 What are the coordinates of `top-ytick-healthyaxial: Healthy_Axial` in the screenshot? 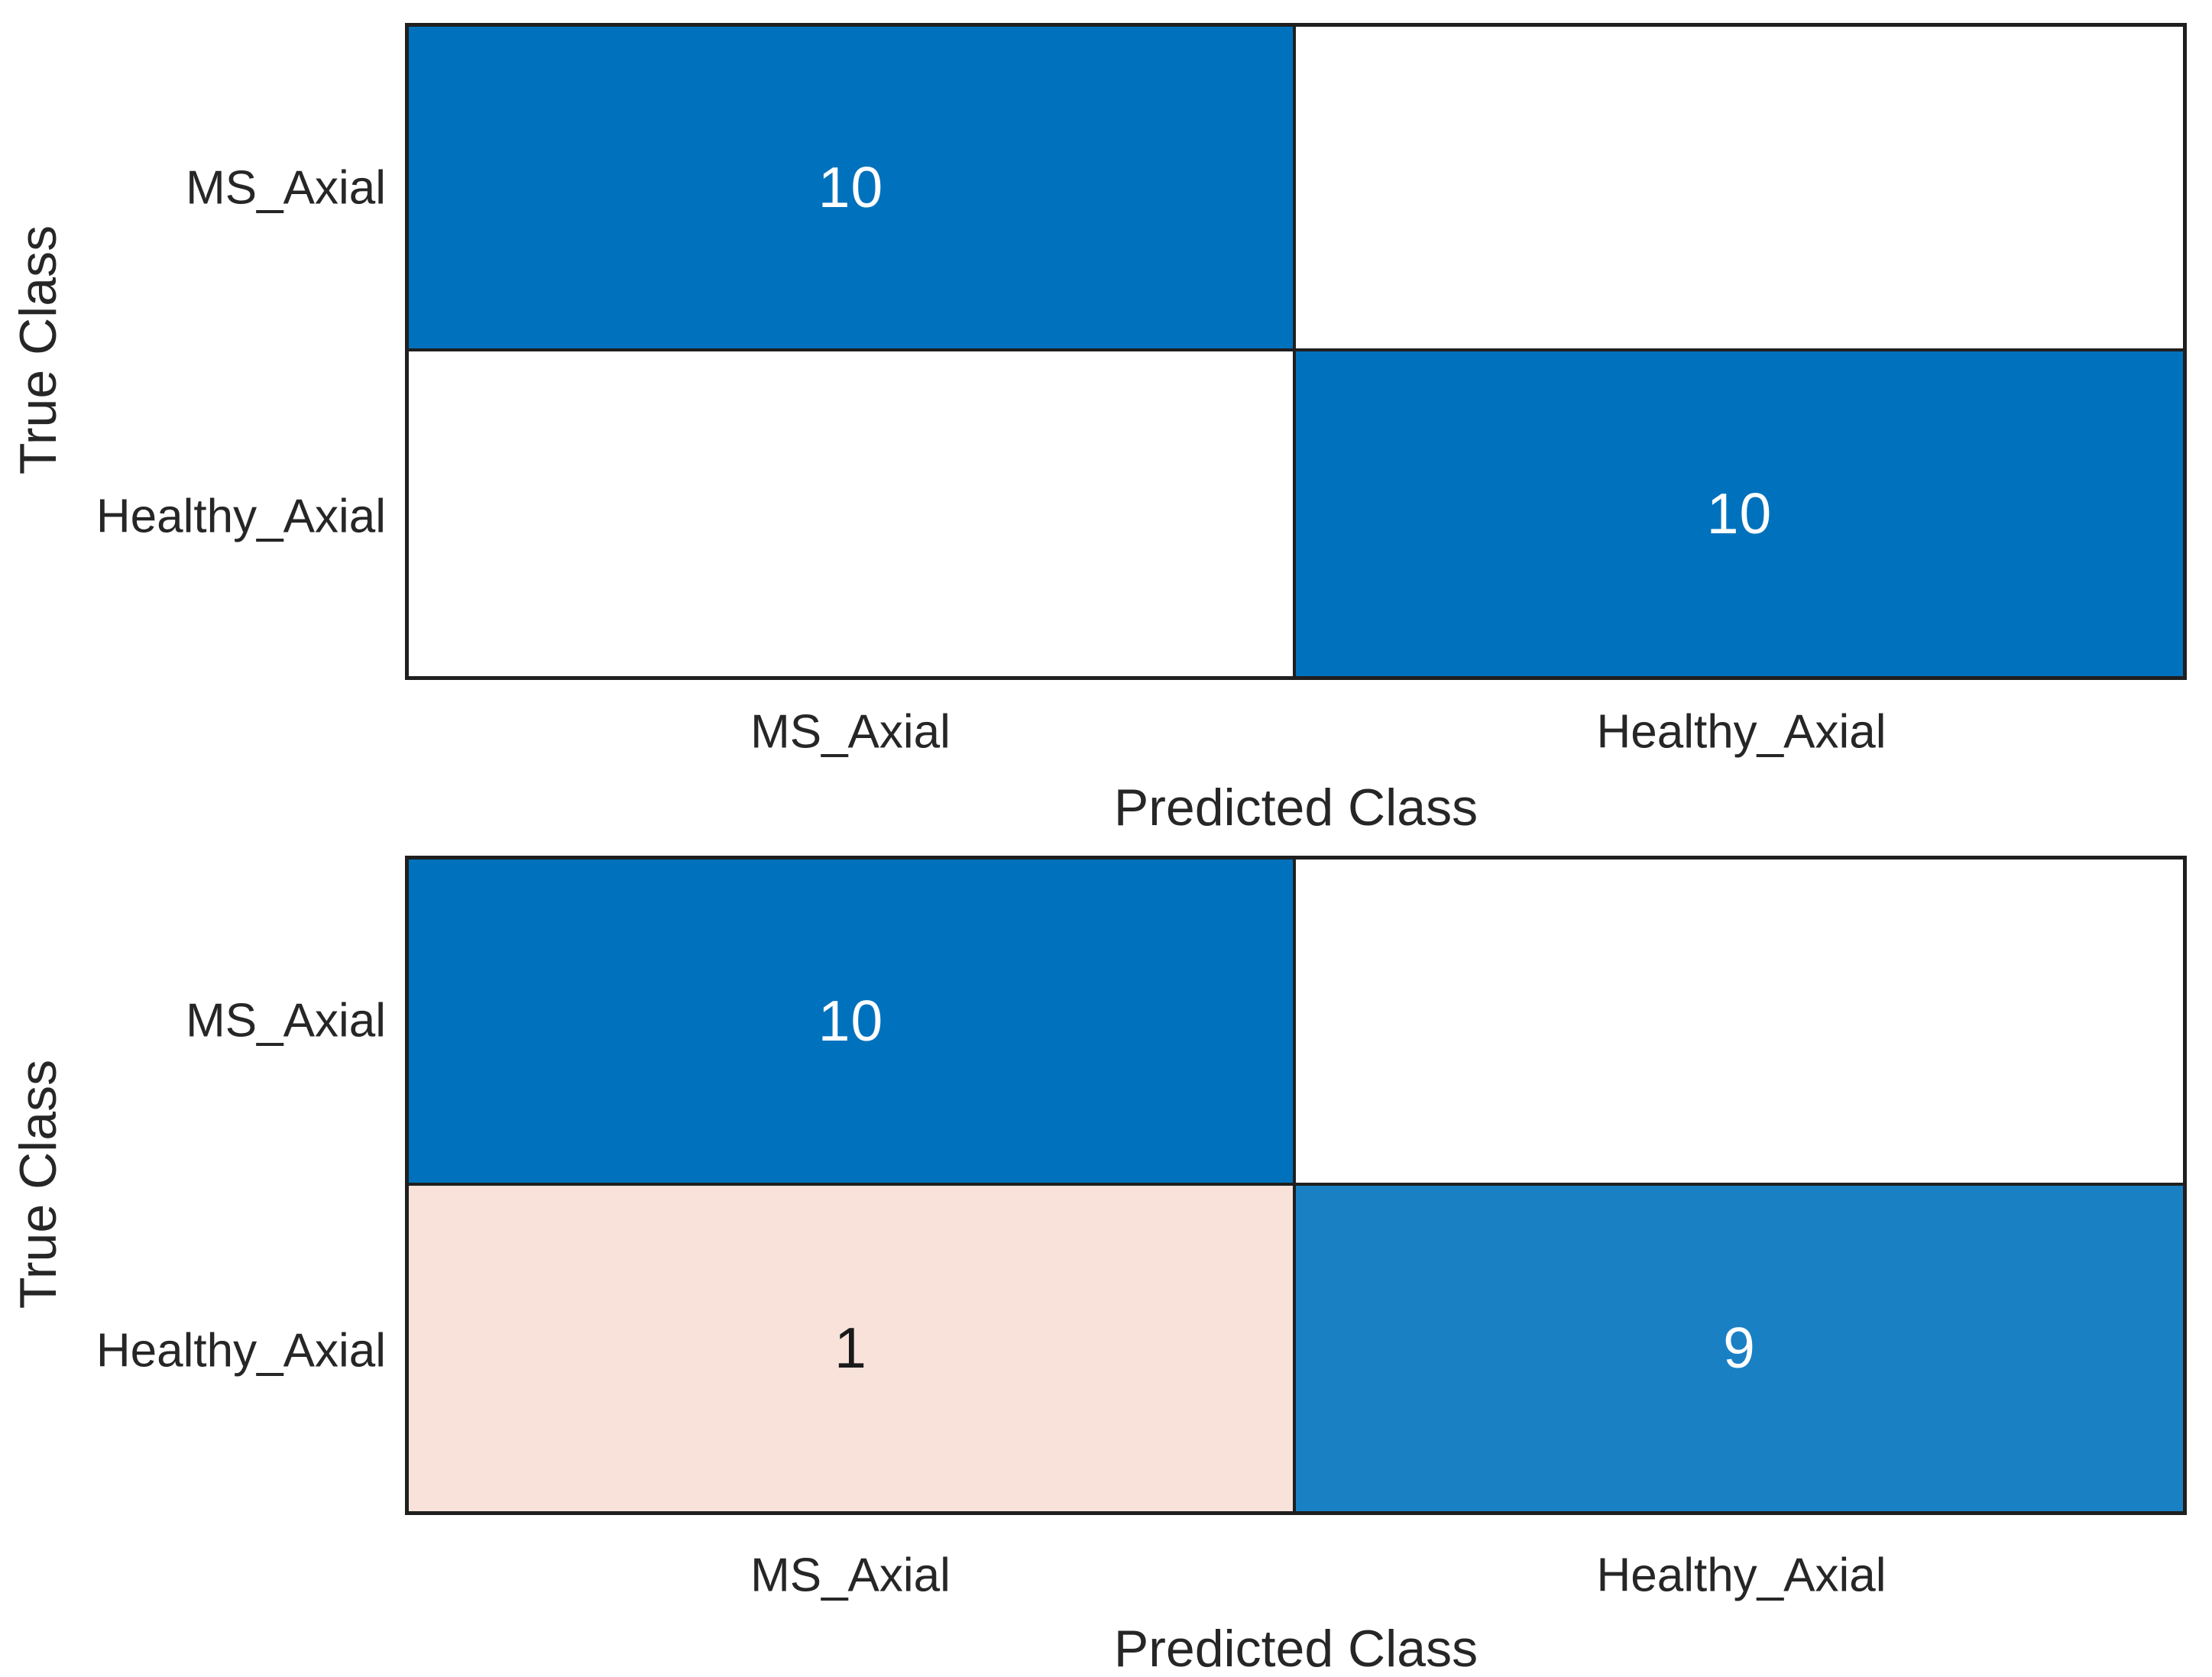 It's located at (241, 516).